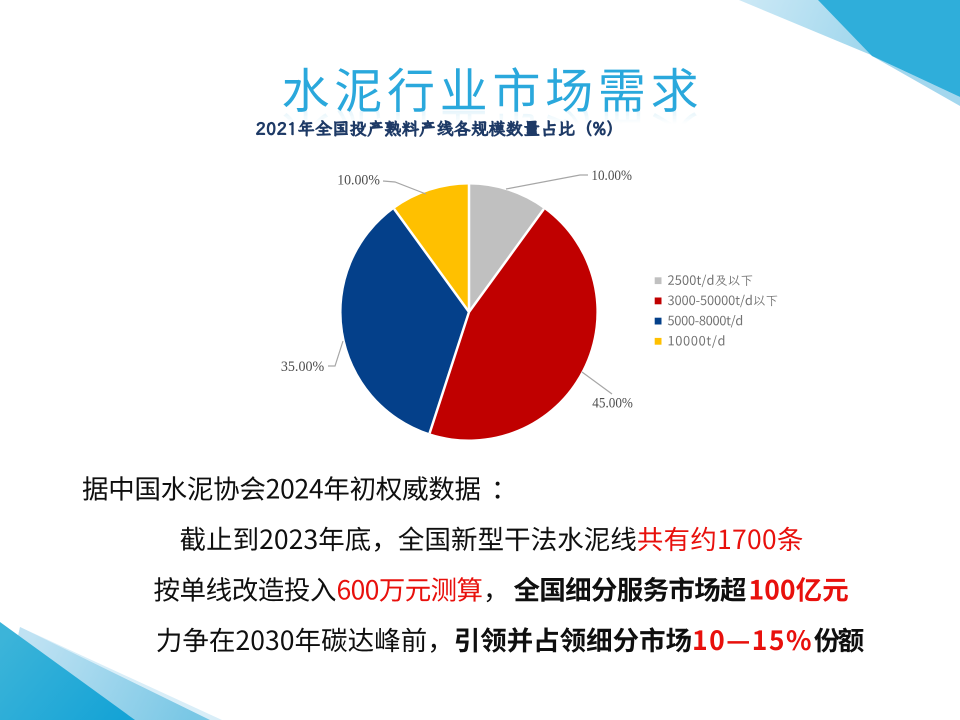 The image size is (960, 720). What do you see at coordinates (612, 404) in the screenshot?
I see `svg-text: 45.00%` at bounding box center [612, 404].